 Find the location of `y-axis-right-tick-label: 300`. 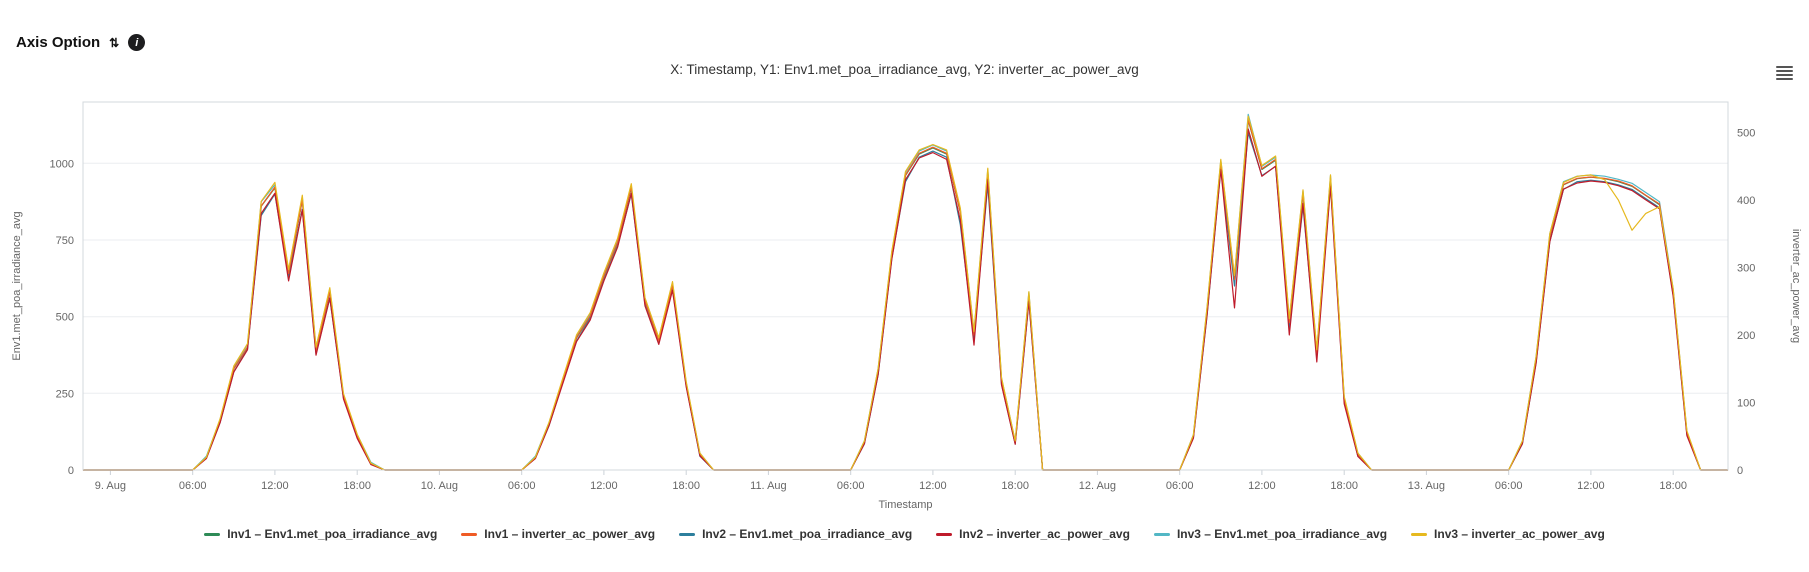

y-axis-right-tick-label: 300 is located at coordinates (1746, 268).